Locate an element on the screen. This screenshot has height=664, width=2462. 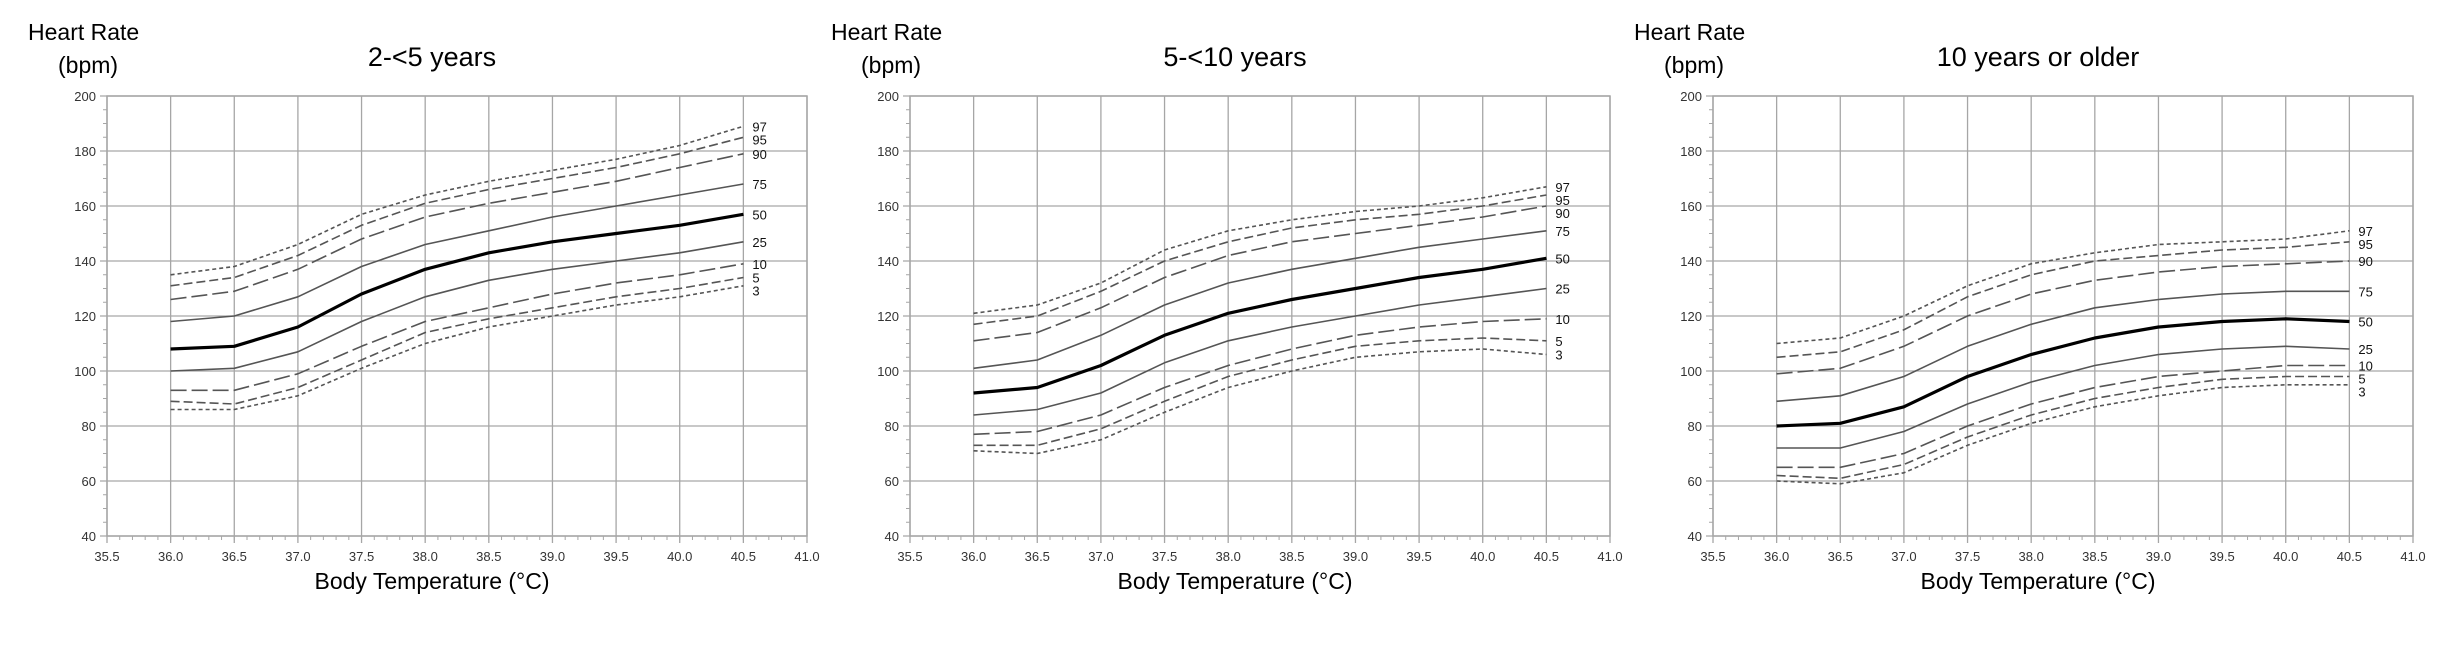
series-line-p95 is located at coordinates (2063, 300).